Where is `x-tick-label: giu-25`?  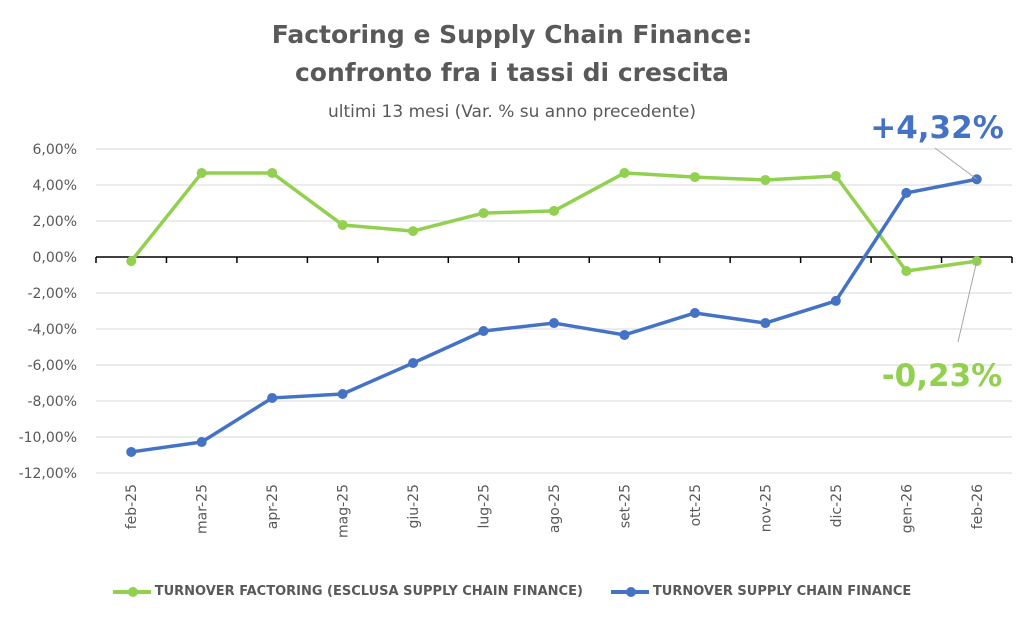 x-tick-label: giu-25 is located at coordinates (414, 506).